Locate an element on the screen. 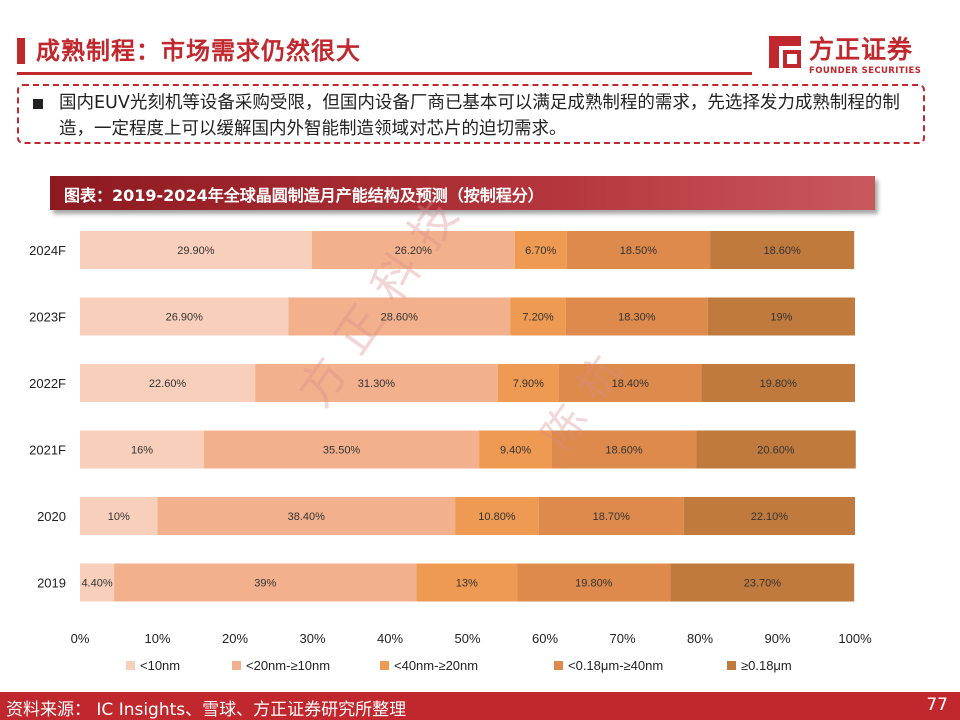 This screenshot has width=960, height=720. page-title: 成熟制程：市场需求仍然很大 is located at coordinates (198, 51).